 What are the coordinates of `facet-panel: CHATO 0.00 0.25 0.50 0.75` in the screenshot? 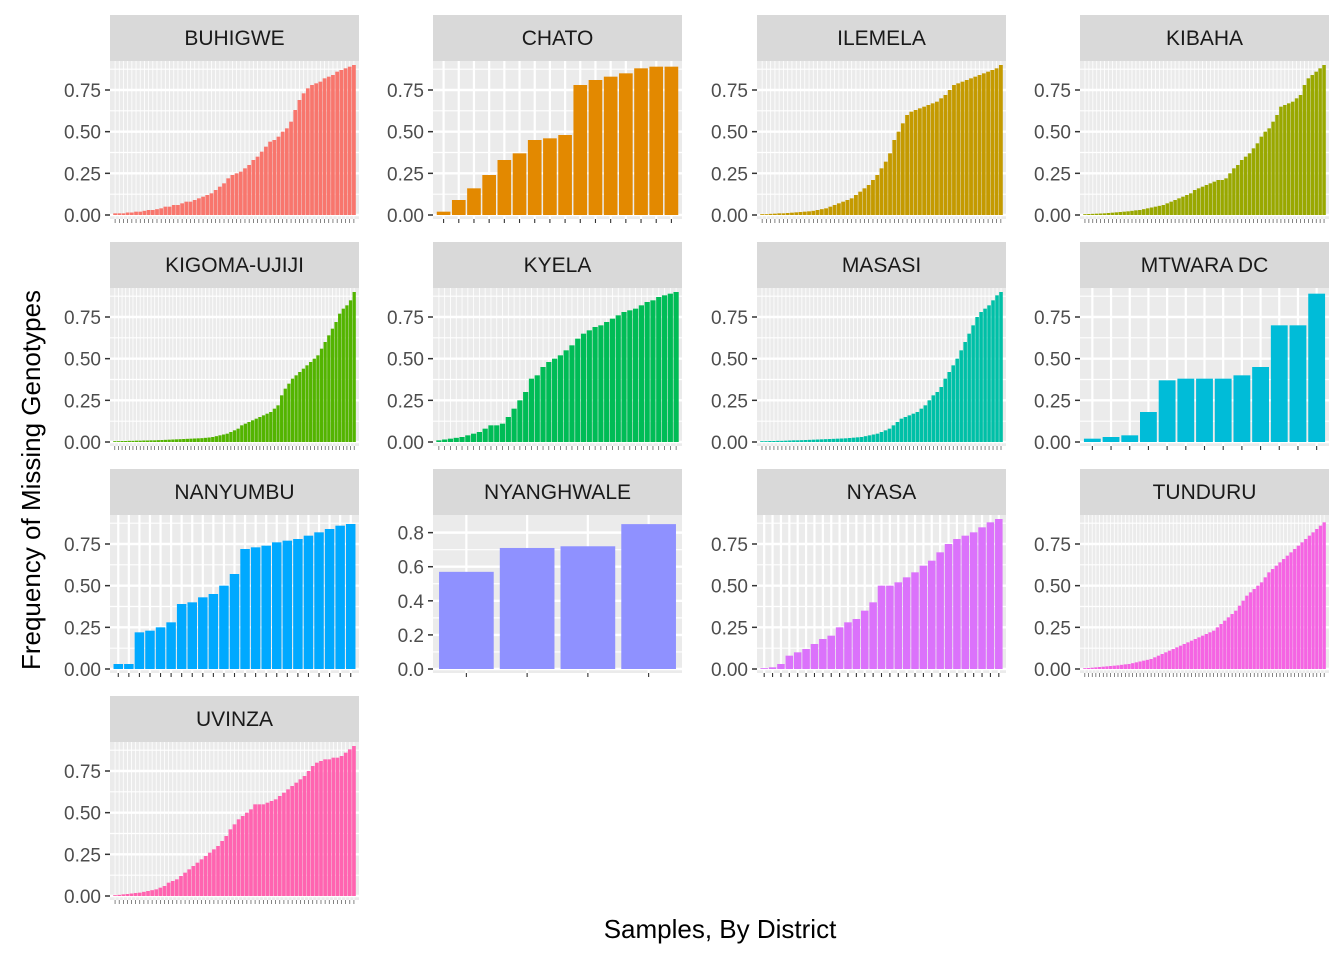 It's located at (534, 121).